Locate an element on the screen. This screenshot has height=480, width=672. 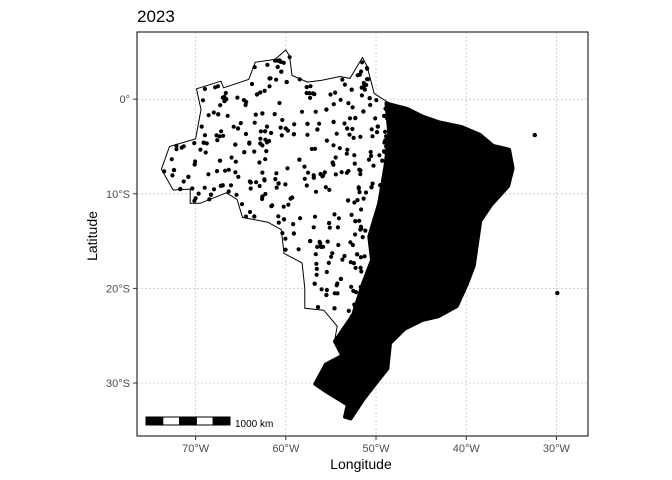
y-axis: 0° 10°S 20°S 30°S is located at coordinates (121, 242).